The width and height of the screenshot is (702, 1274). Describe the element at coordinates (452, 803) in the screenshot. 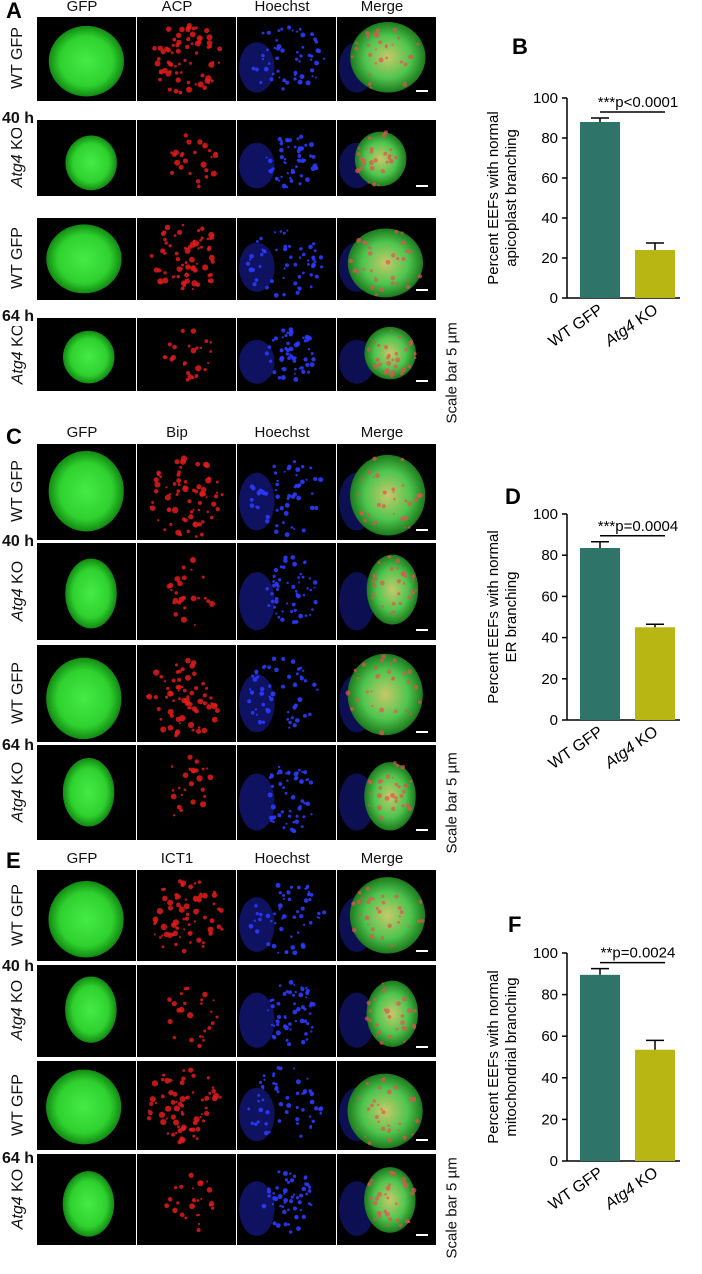

I see `panel-c-scale-label: Scale bar 5 µm` at that location.